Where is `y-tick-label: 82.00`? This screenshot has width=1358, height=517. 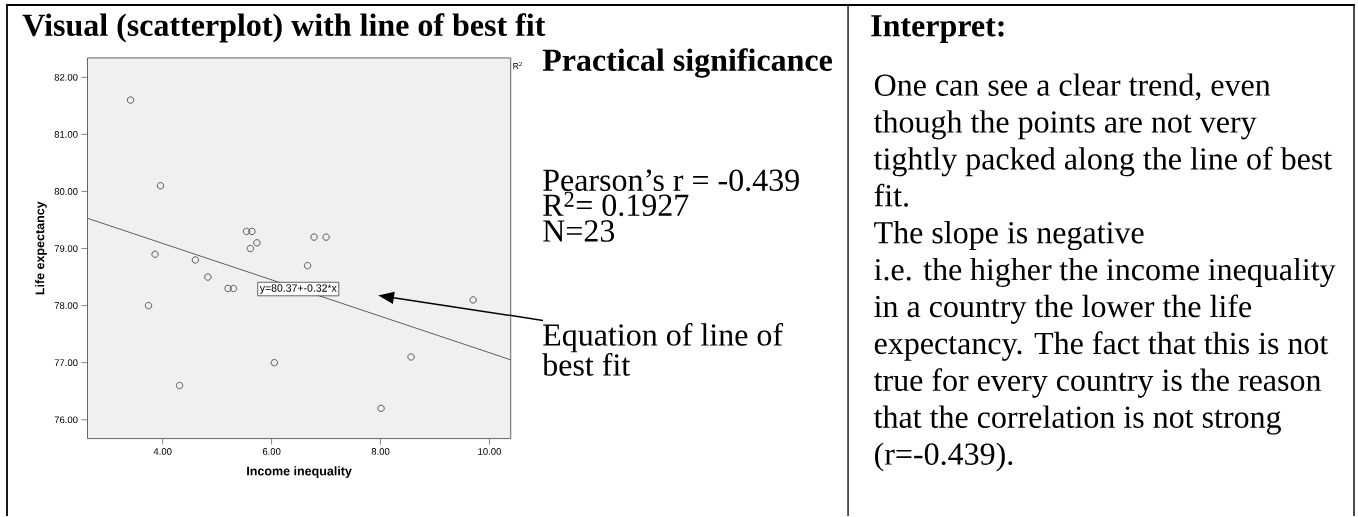 y-tick-label: 82.00 is located at coordinates (66, 77).